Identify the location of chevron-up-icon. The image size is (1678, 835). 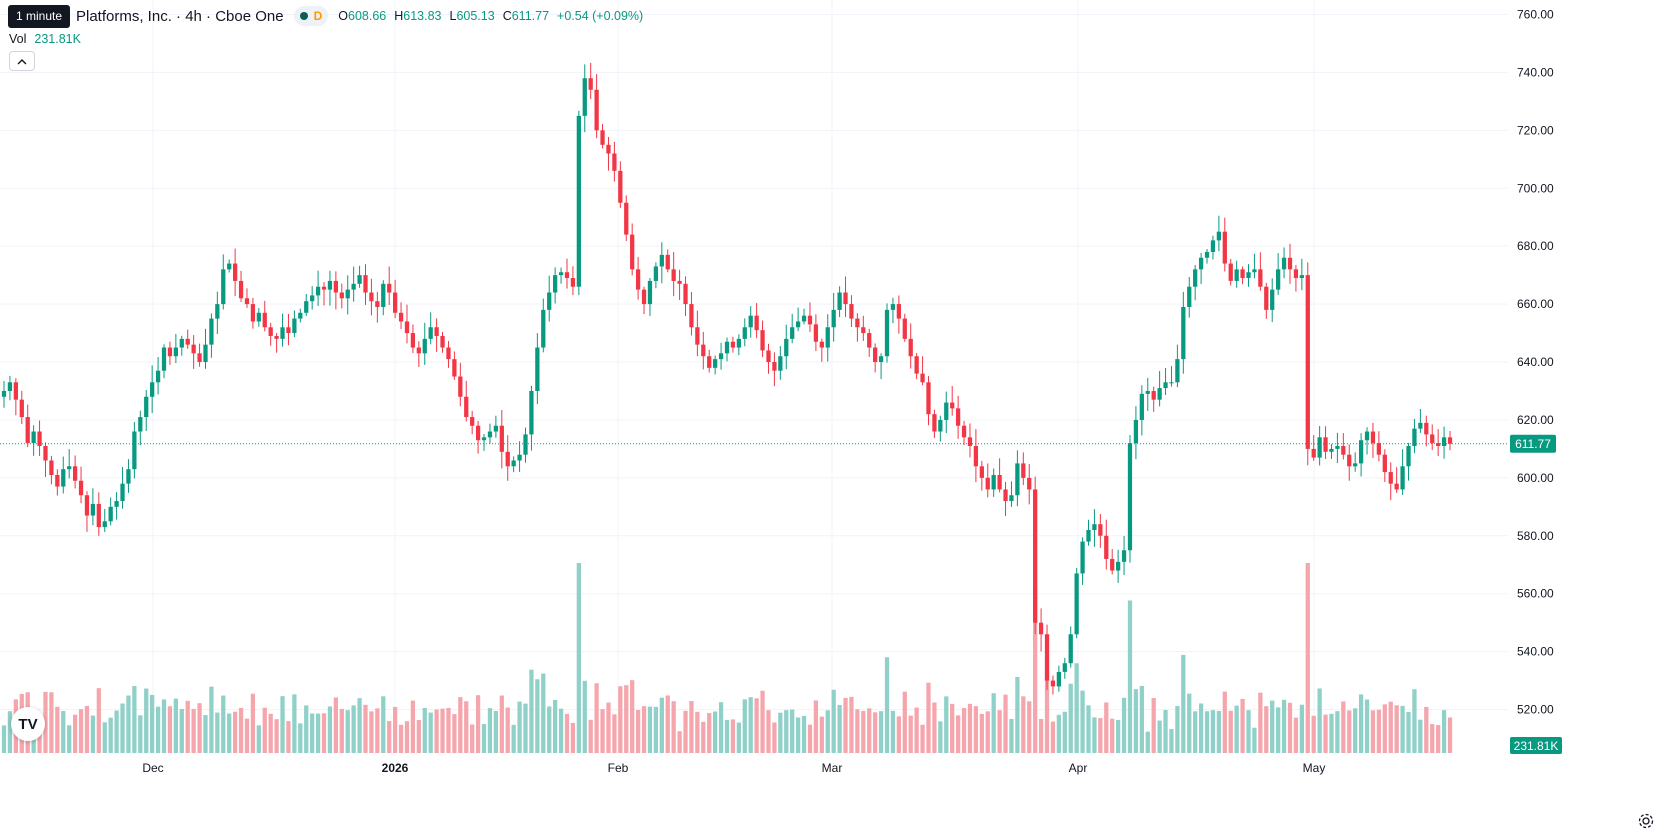
(22, 61).